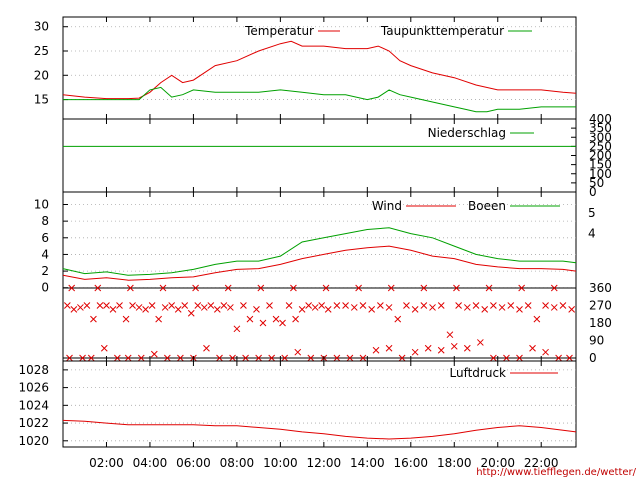  I want to click on x-tick-label: 14:00, so click(367, 463).